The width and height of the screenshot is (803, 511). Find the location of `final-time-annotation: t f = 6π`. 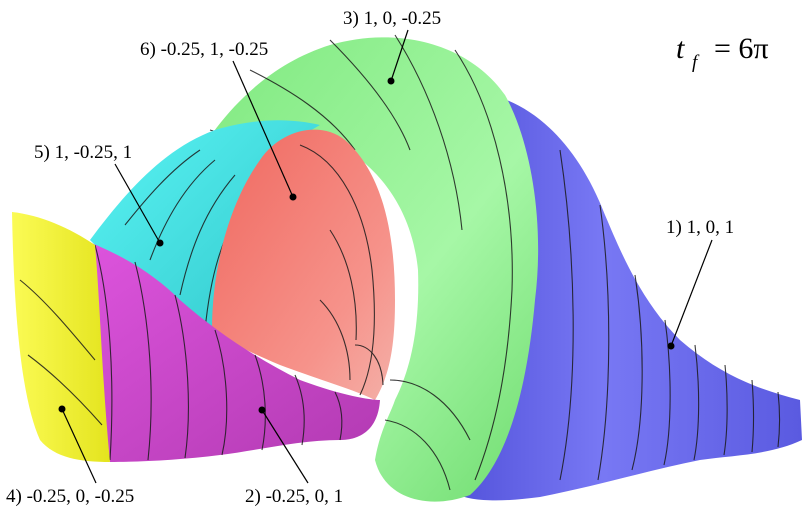

final-time-annotation: t f = 6π is located at coordinates (722, 52).